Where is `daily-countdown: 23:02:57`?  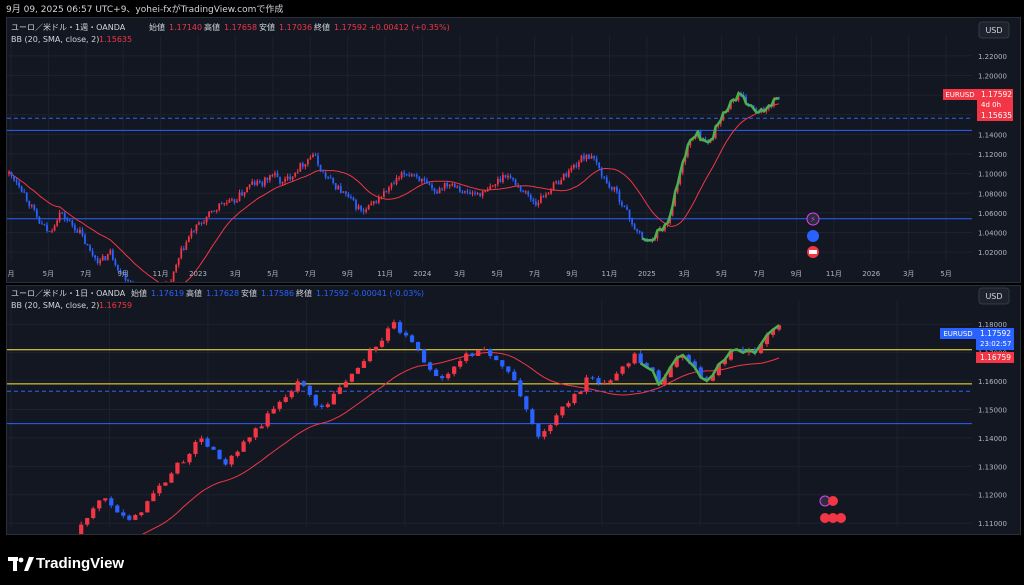 daily-countdown: 23:02:57 is located at coordinates (995, 344).